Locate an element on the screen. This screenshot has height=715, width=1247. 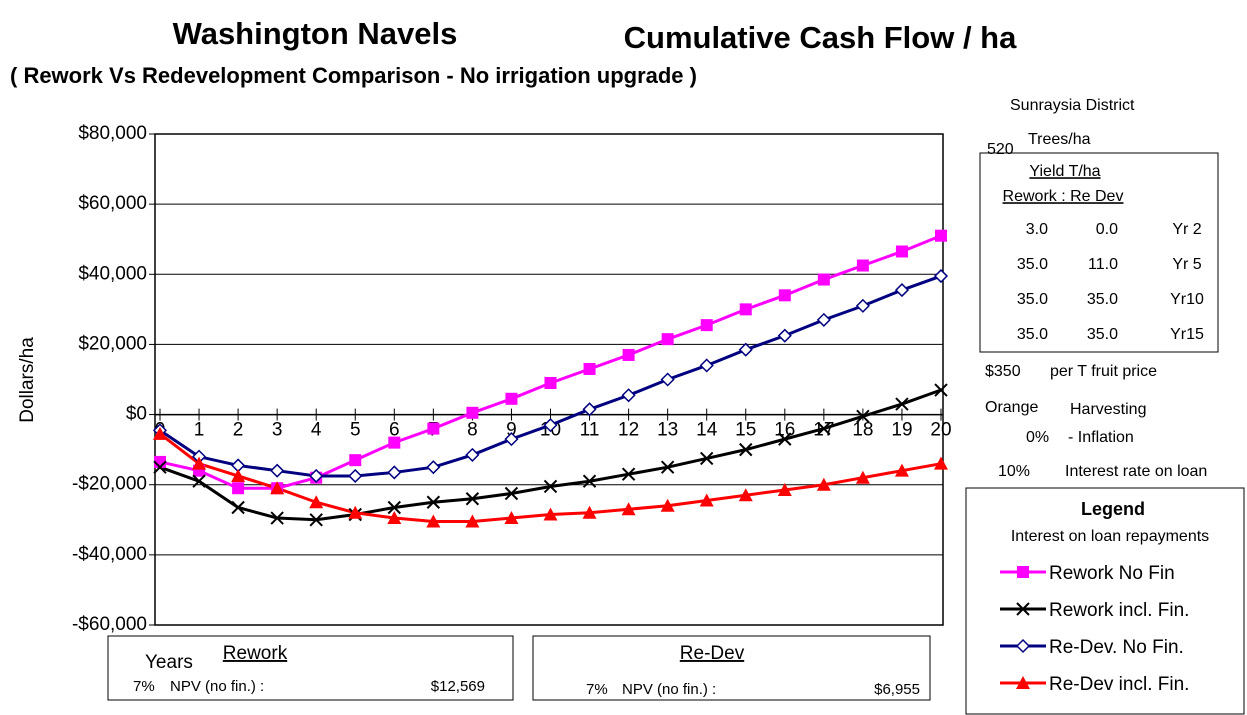
yield-cell: Yr 2 is located at coordinates (1186, 229).